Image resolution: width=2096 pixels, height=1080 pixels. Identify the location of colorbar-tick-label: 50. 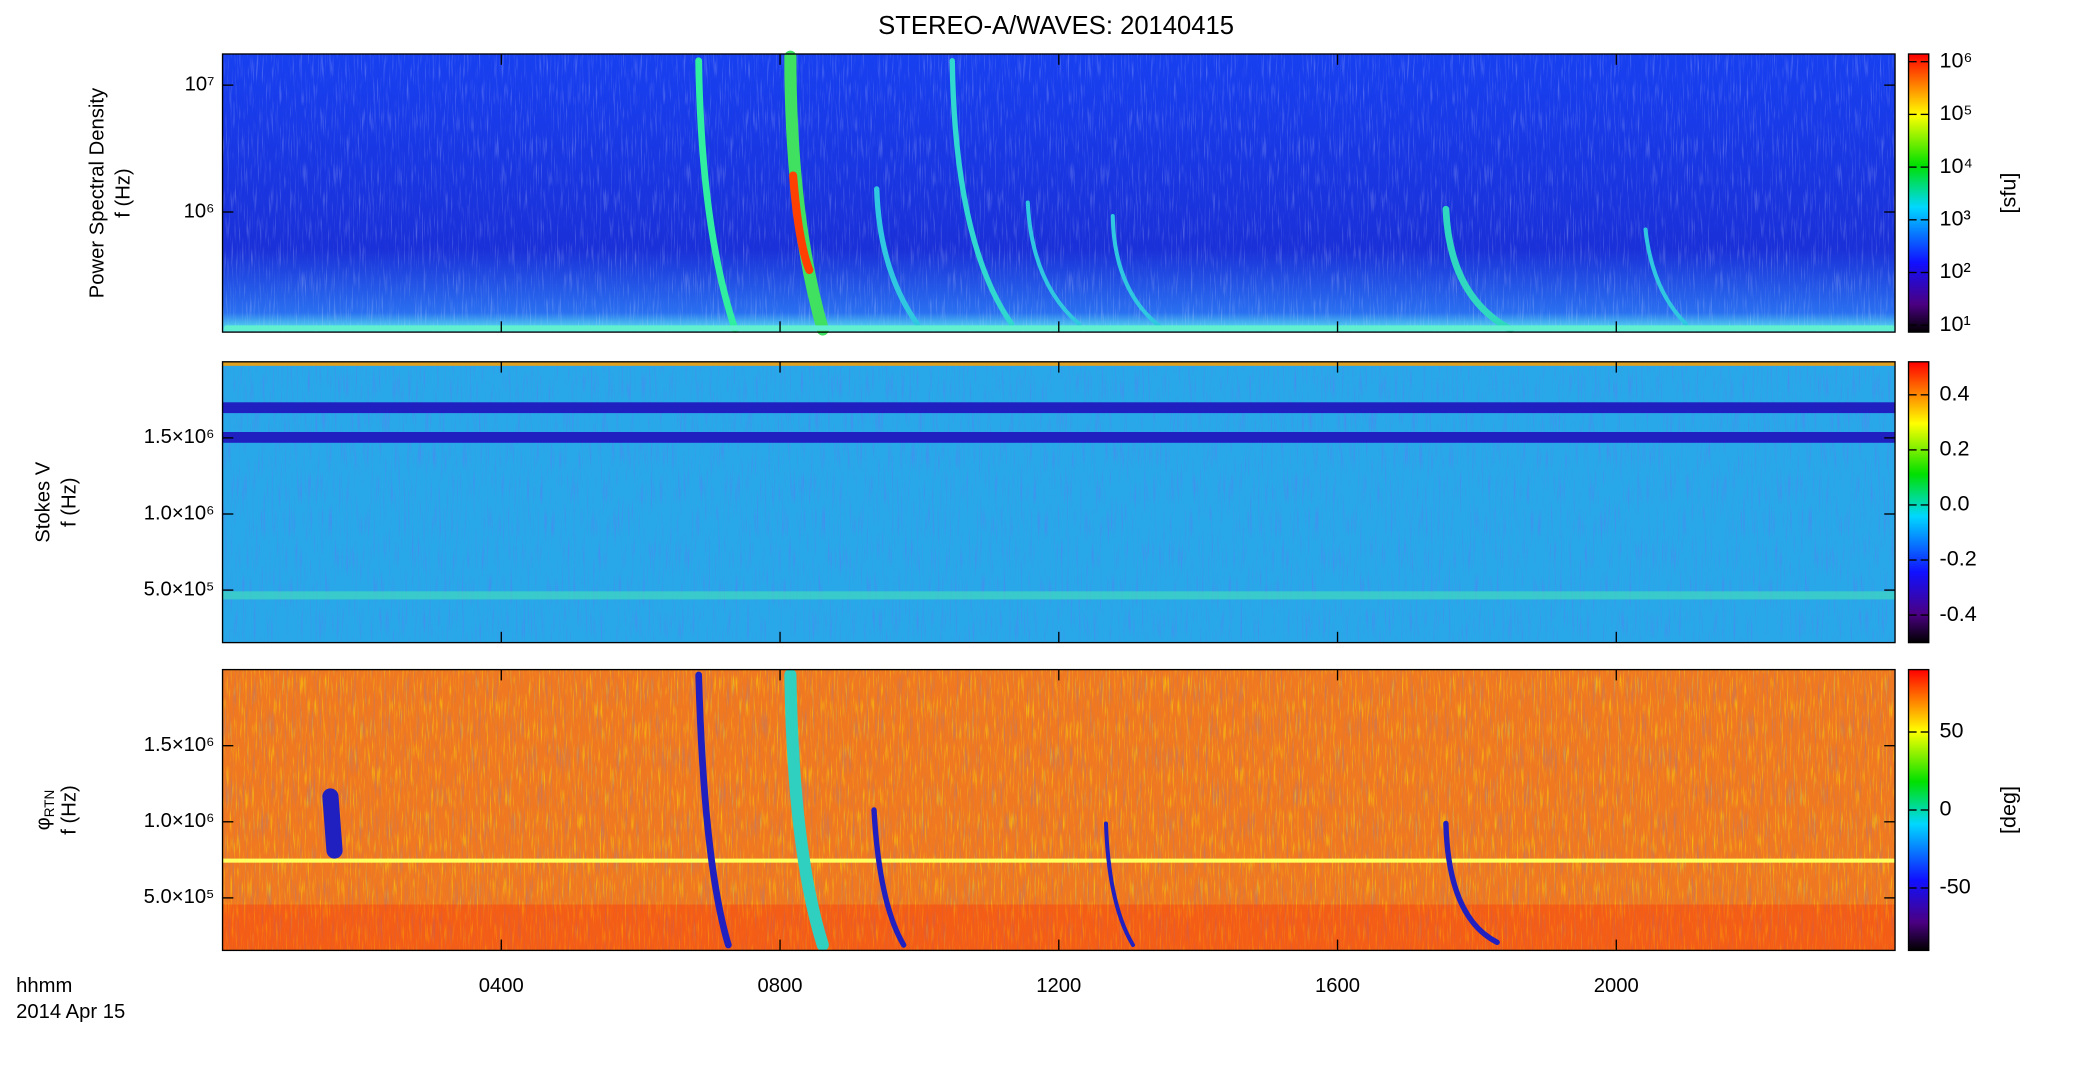
(1952, 730).